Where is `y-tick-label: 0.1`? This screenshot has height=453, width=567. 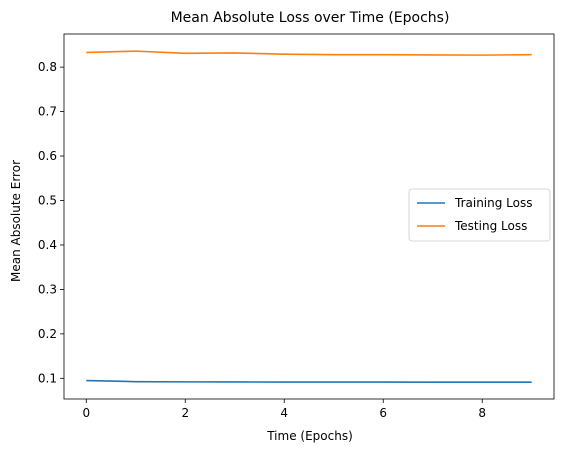
y-tick-label: 0.1 is located at coordinates (47, 378).